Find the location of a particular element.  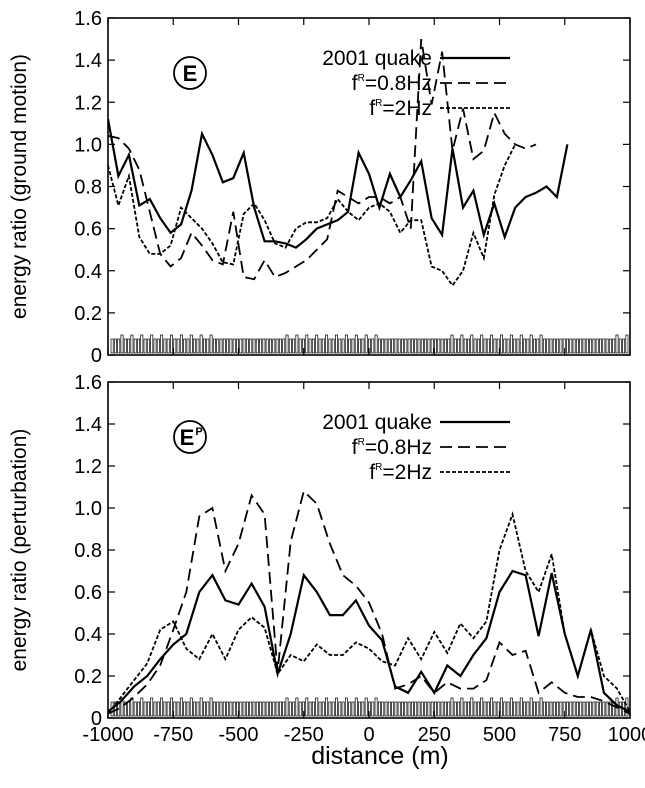

legend-label: fR=2Hz is located at coordinates (400, 108).